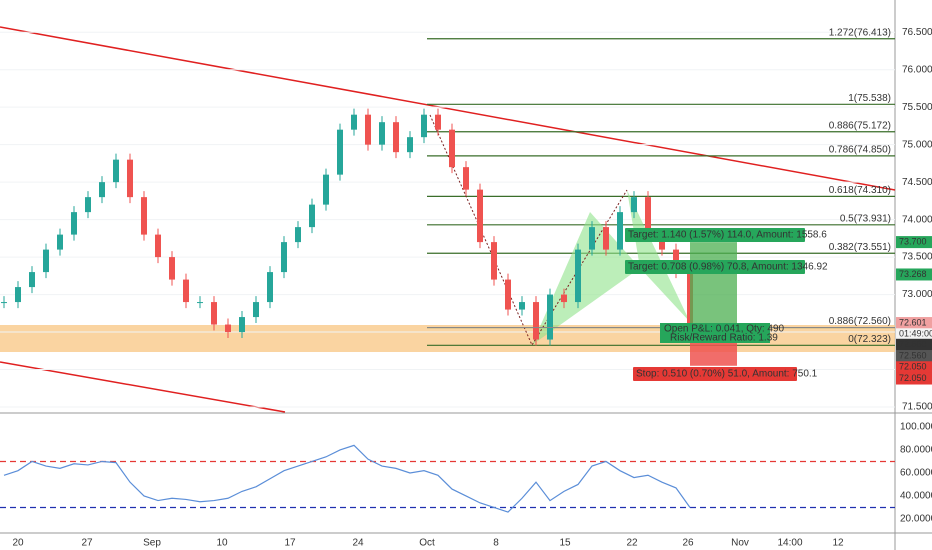 The height and width of the screenshot is (550, 932). I want to click on fib-label: 0.886(72.560), so click(860, 321).